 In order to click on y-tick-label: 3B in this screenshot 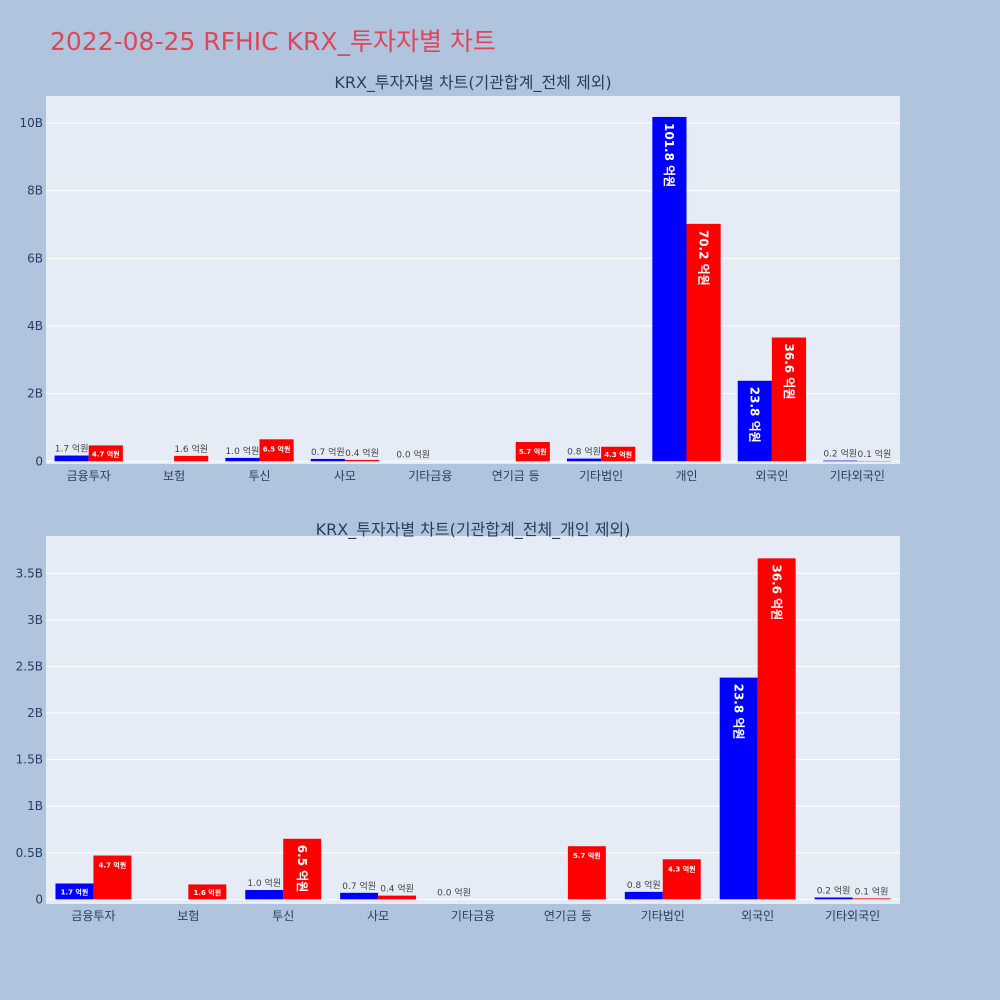, I will do `click(35, 620)`.